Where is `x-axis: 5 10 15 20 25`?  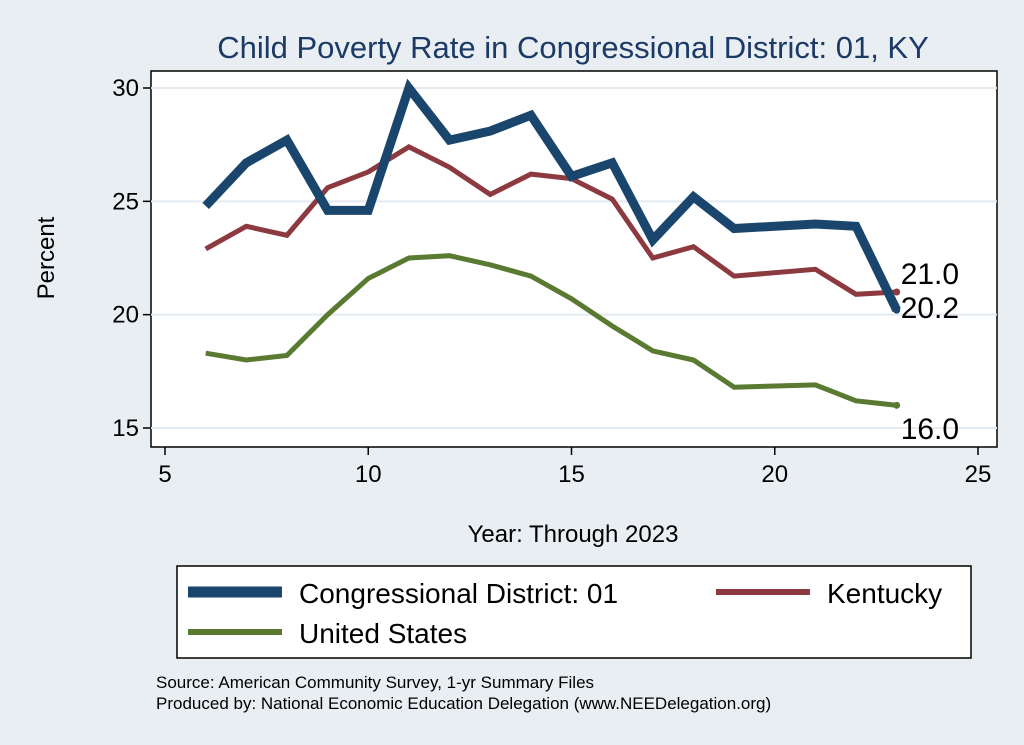 x-axis: 5 10 15 20 25 is located at coordinates (574, 467).